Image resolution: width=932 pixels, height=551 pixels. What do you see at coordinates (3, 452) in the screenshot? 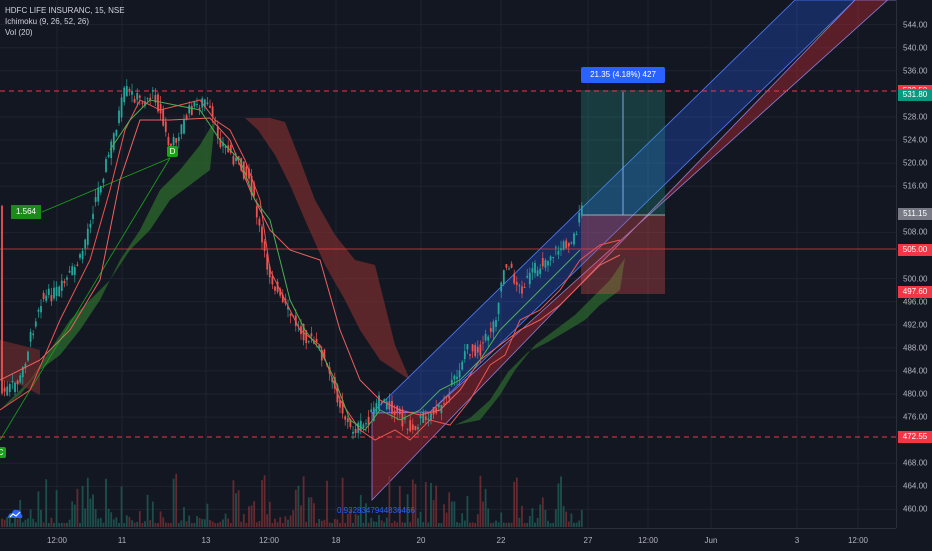
I see `marker-c: C` at bounding box center [3, 452].